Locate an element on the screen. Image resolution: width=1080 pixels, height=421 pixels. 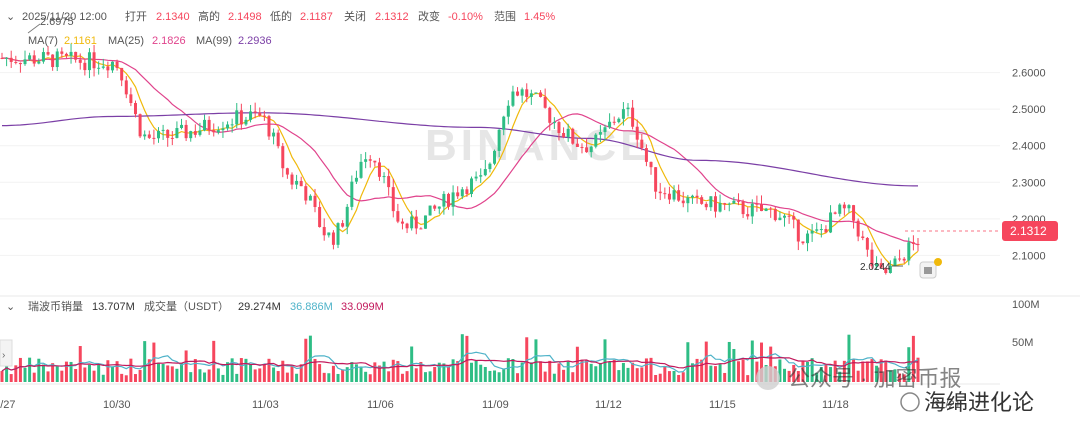
info-range-label: 范围 is located at coordinates (505, 16).